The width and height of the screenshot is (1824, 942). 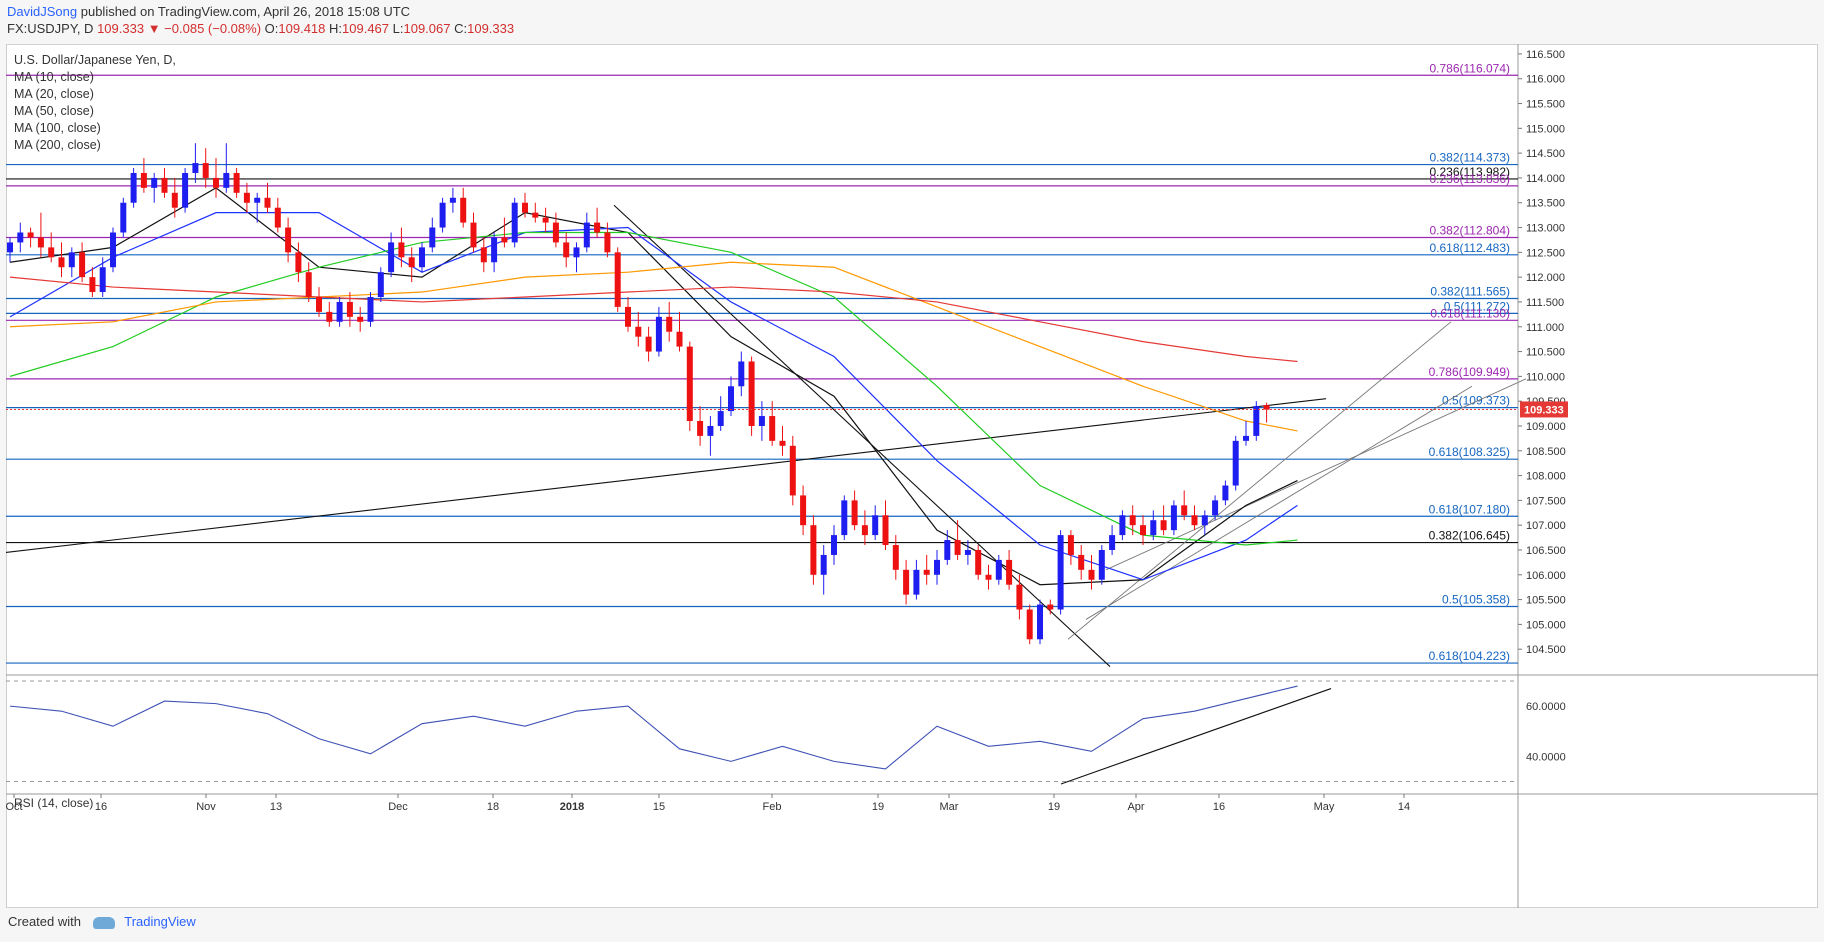 I want to click on legend-title: U.S. Dollar/Japanese Yen, D,, so click(x=95, y=60).